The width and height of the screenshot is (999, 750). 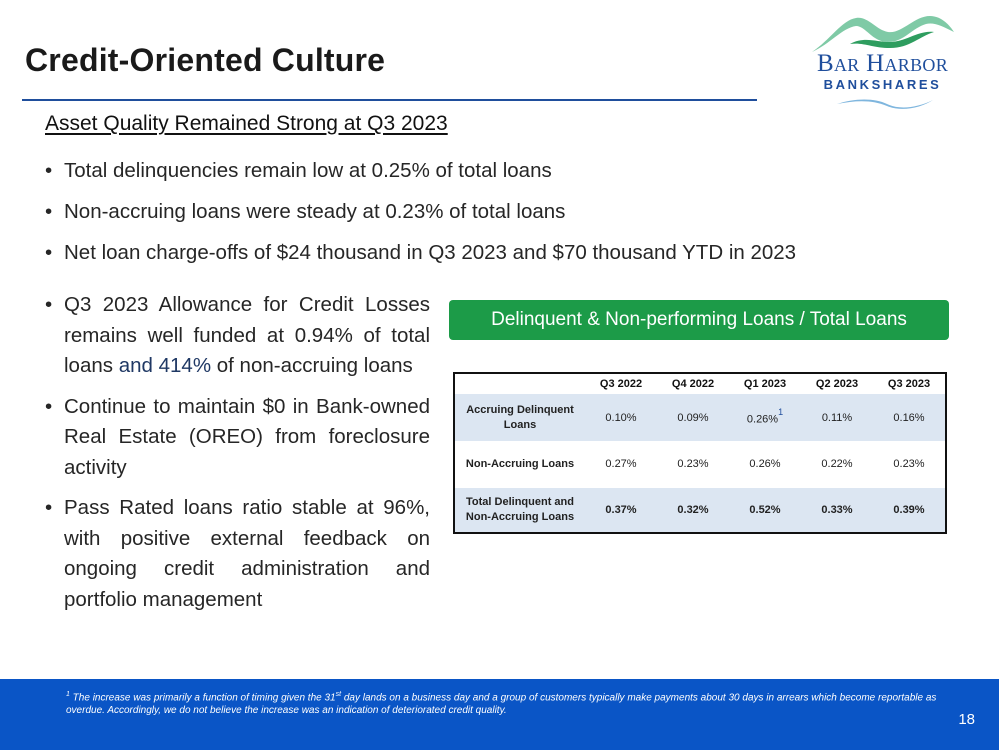 I want to click on row-label: Total Delinquent and Non-Accruing Loans, so click(x=520, y=509).